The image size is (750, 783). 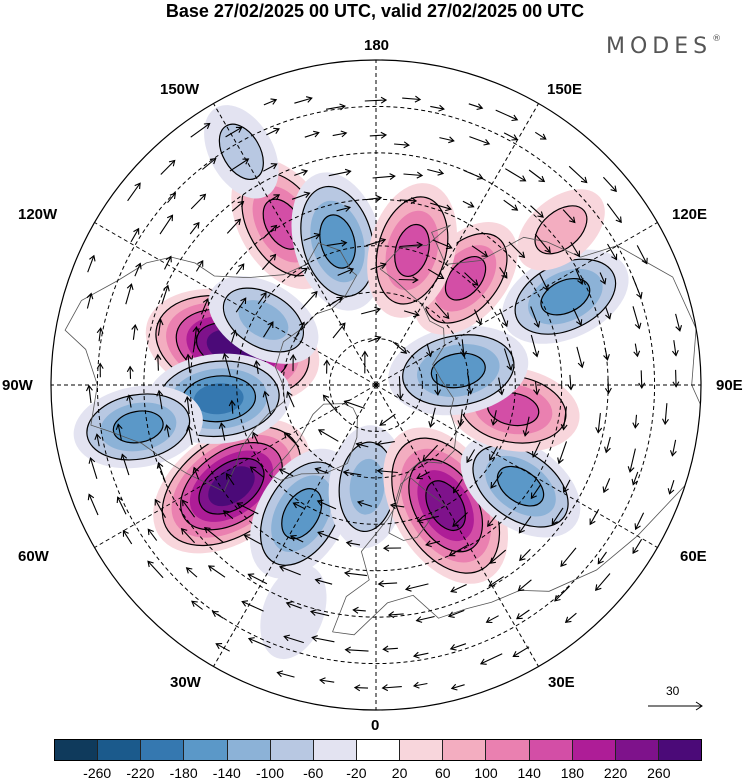 I want to click on lon-label-120e: 120E, so click(x=690, y=214).